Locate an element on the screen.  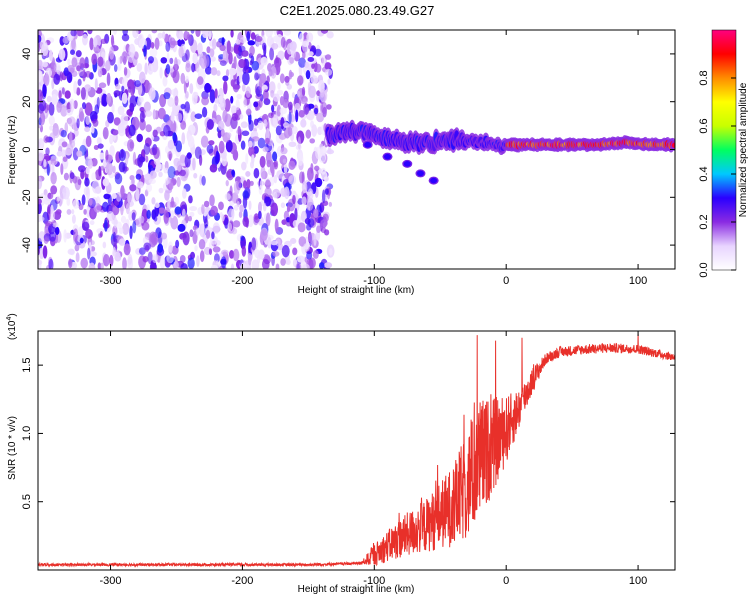
spectrogram-secondary-blob is located at coordinates (368, 144).